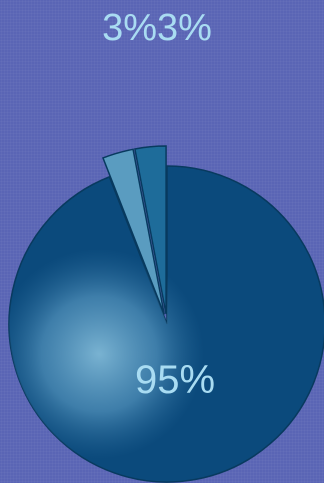  Describe the element at coordinates (184, 28) in the screenshot. I see `slice-label-2: 3%` at that location.